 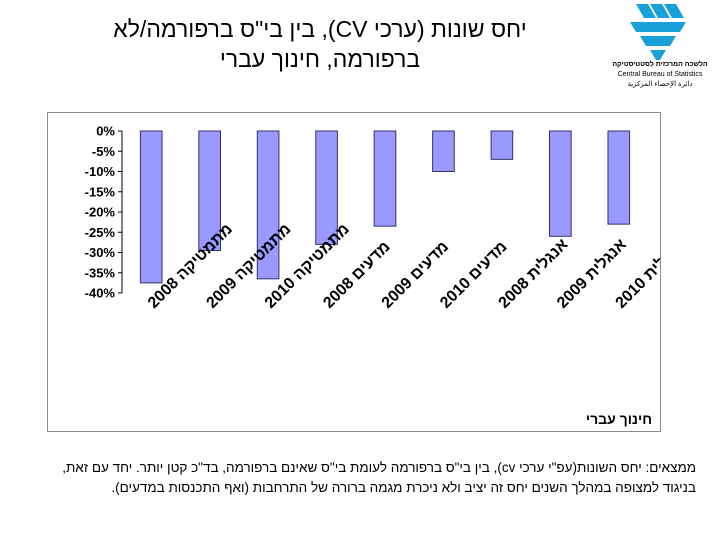 What do you see at coordinates (100, 171) in the screenshot?
I see `y-tick-label: -10%` at bounding box center [100, 171].